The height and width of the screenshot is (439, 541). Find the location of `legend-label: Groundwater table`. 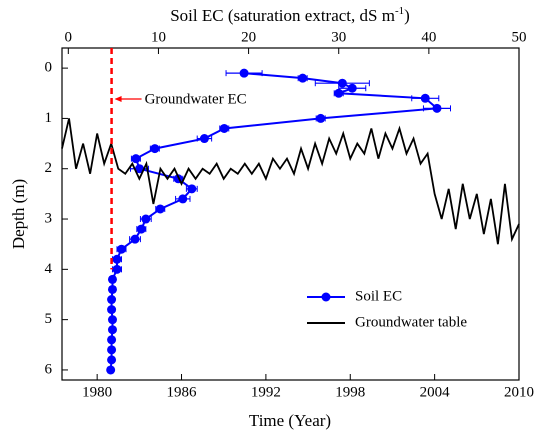

legend-label: Groundwater table is located at coordinates (411, 322).